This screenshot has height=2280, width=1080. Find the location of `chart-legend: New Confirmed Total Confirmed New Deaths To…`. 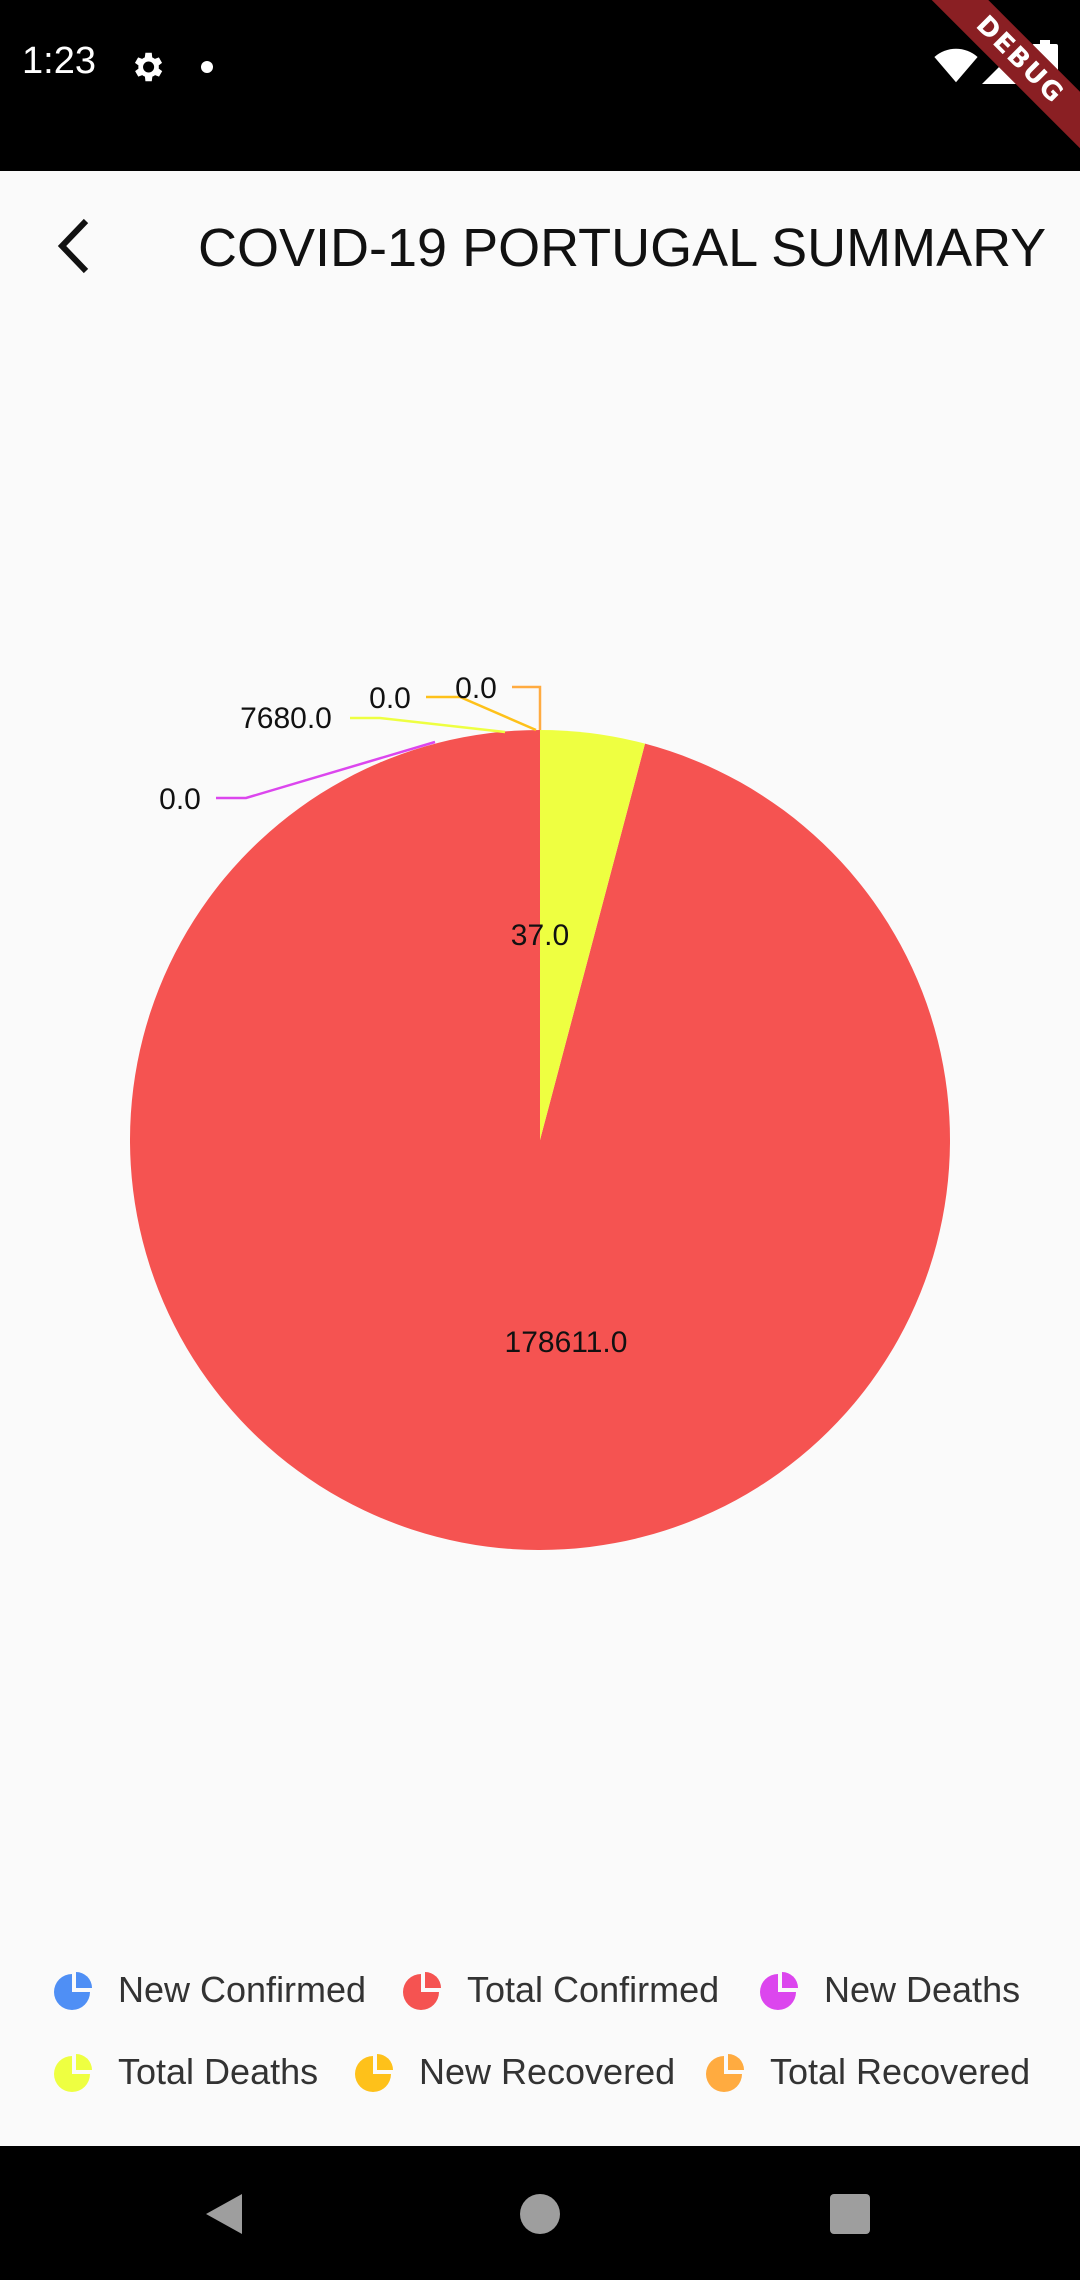

chart-legend: New Confirmed Total Confirmed New Deaths To… is located at coordinates (540, 2050).